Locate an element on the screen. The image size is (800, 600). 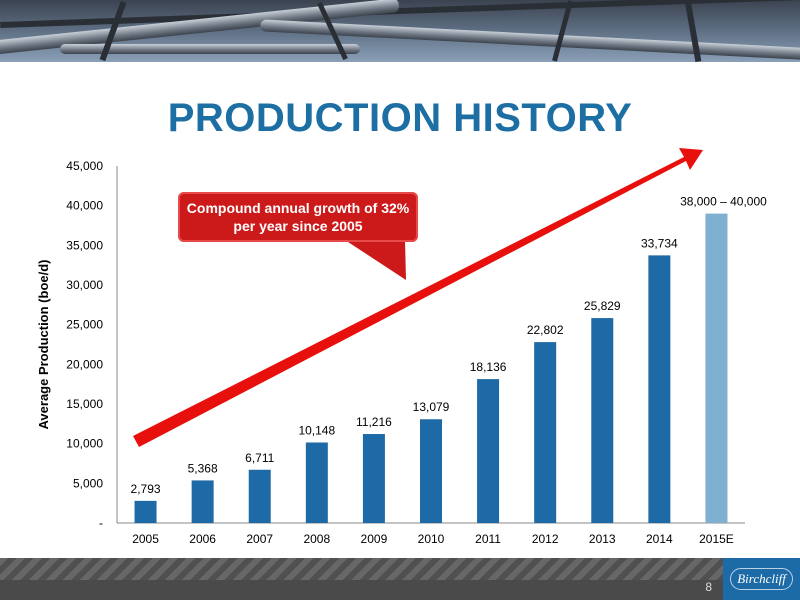
bar-2009 is located at coordinates (373, 478).